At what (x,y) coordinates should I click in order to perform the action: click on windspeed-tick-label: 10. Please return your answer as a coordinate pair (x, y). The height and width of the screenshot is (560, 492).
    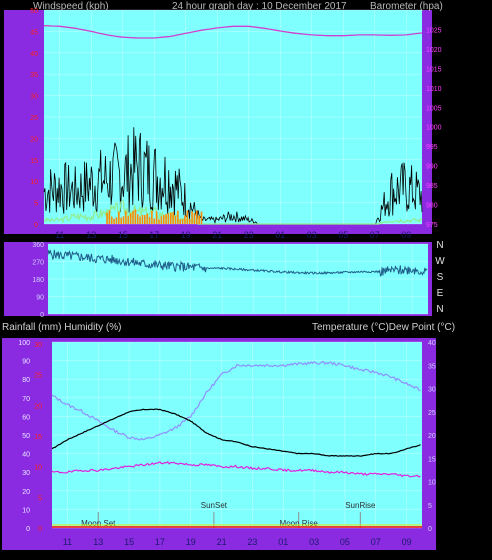
    Looking at the image, I should click on (34, 182).